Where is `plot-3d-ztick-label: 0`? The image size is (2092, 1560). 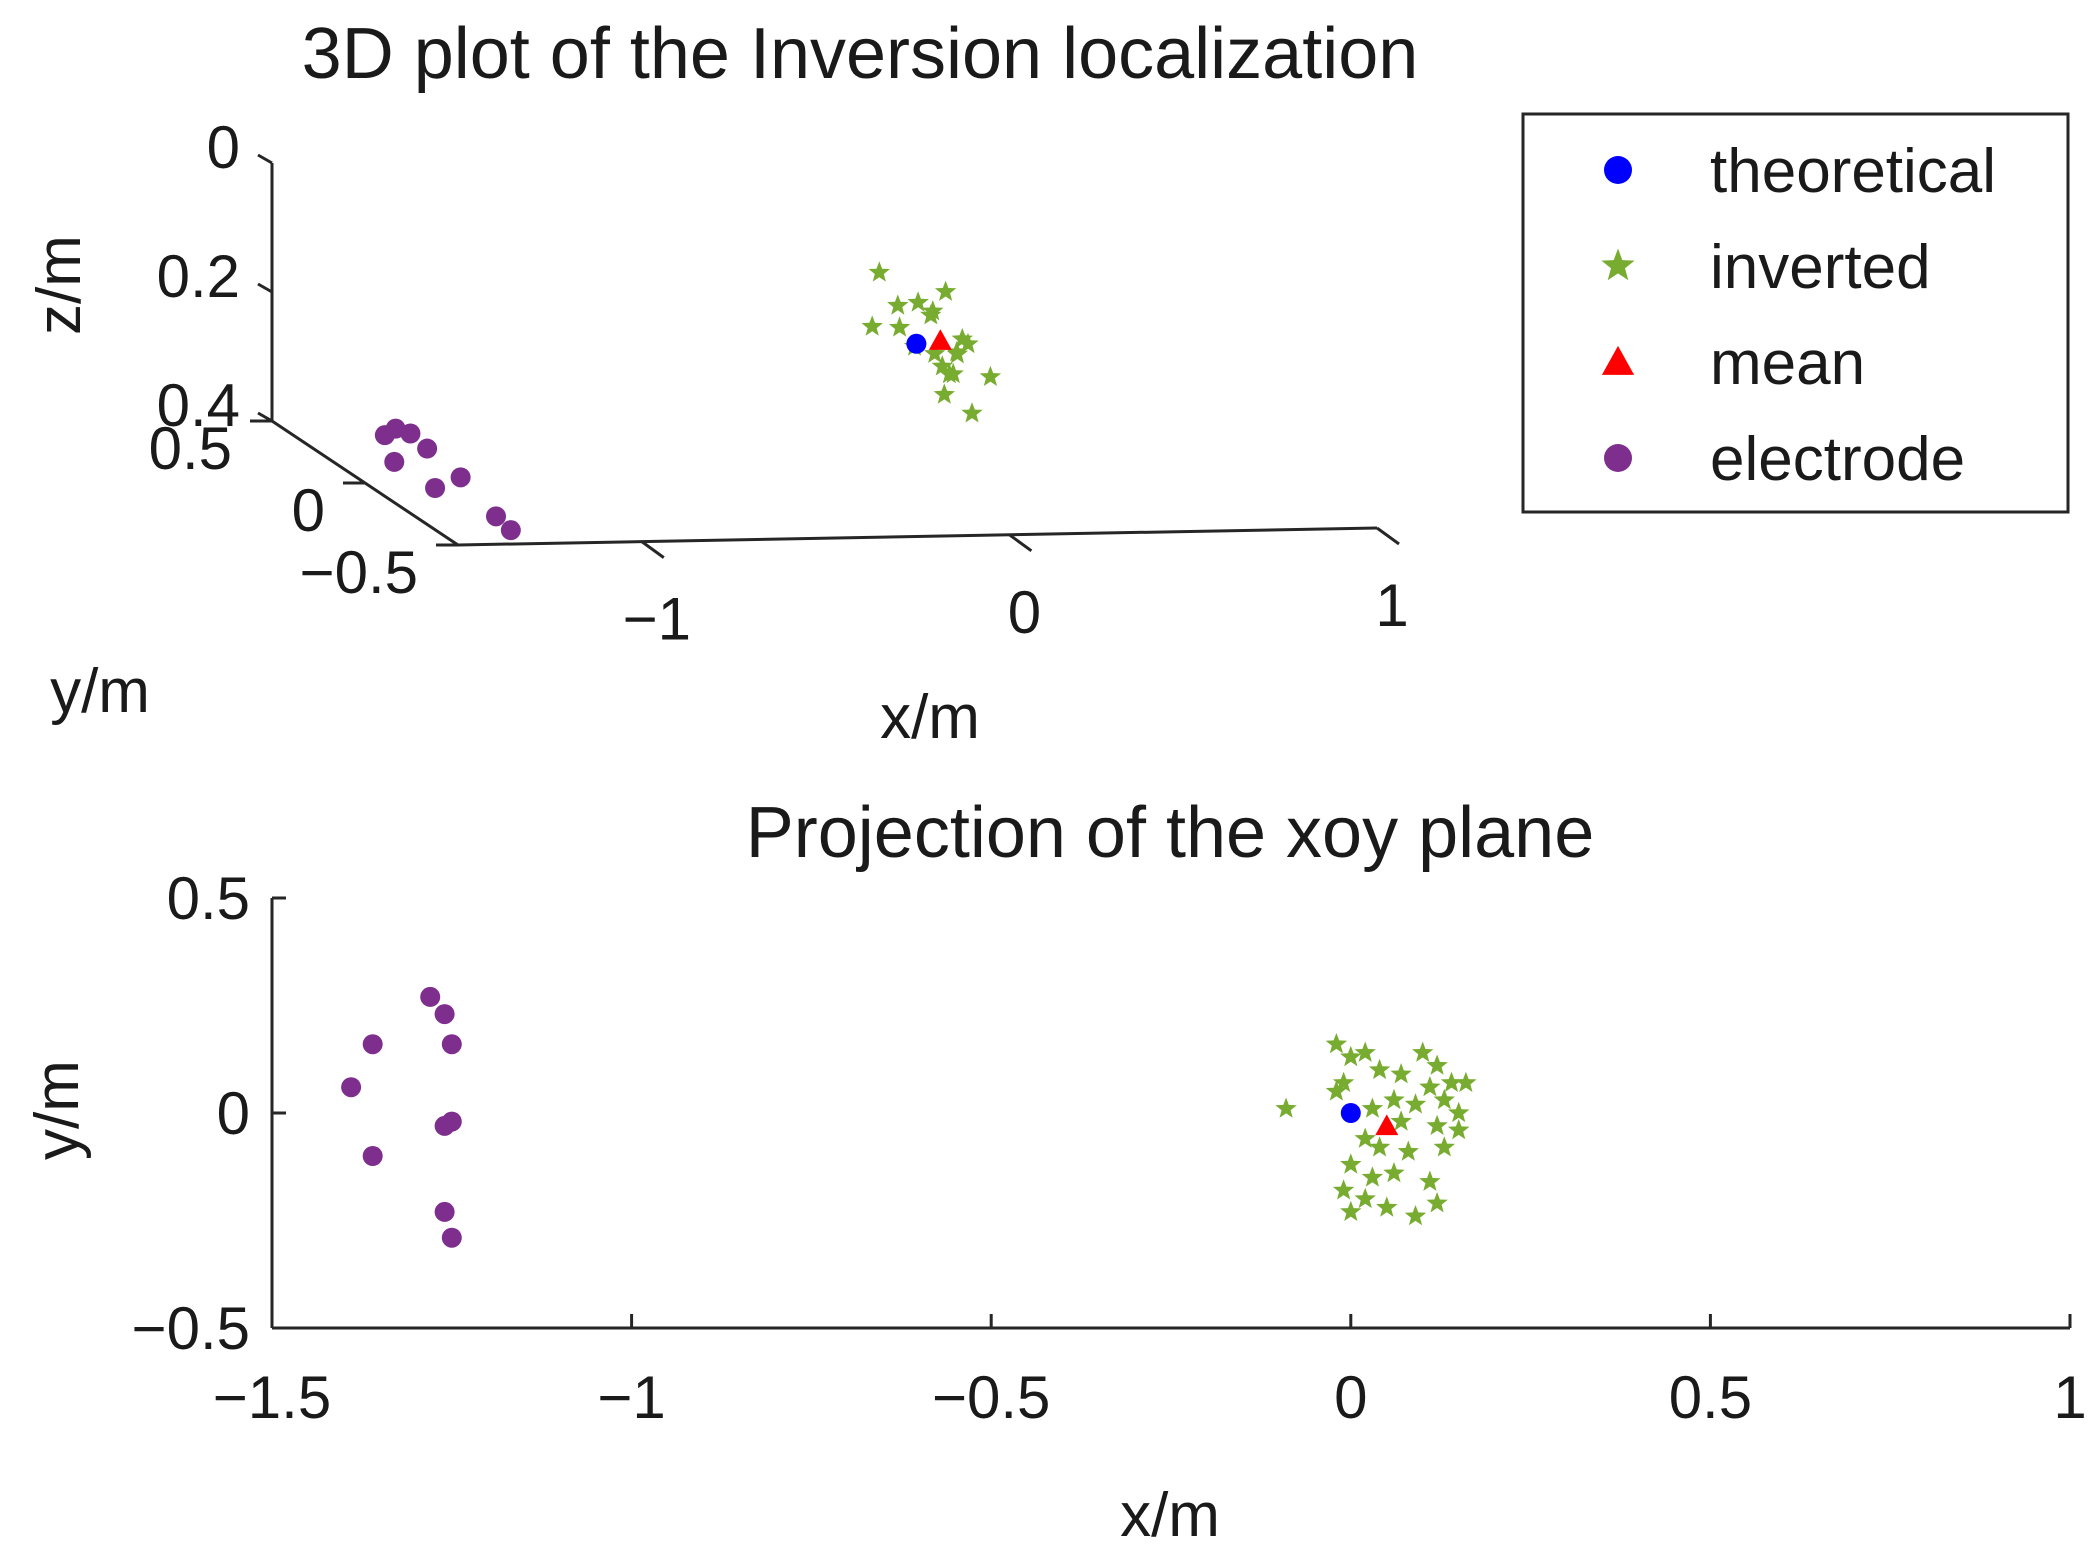
plot-3d-ztick-label: 0 is located at coordinates (223, 147).